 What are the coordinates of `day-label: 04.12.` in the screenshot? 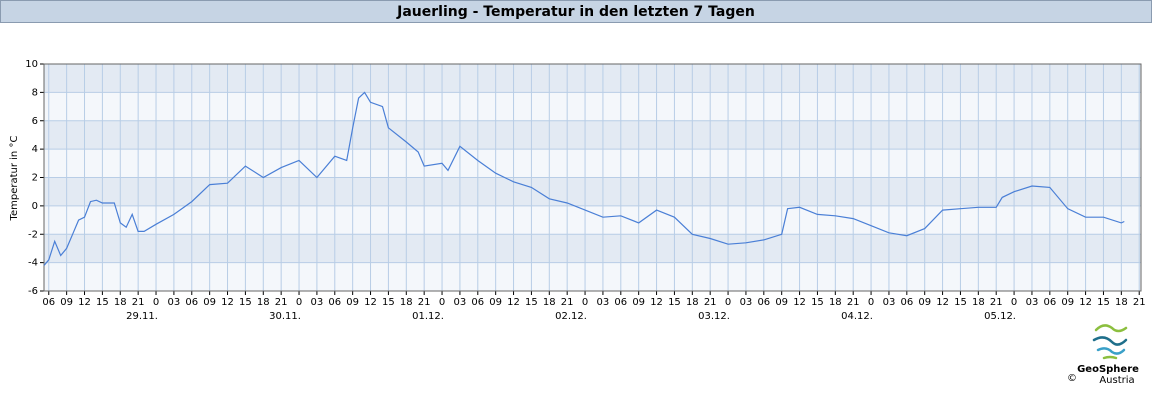 It's located at (857, 316).